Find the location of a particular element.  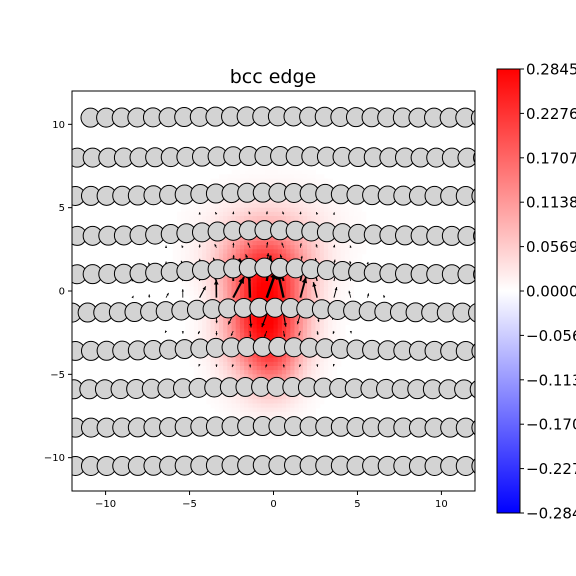

y-tick-label: 10 is located at coordinates (58, 125).